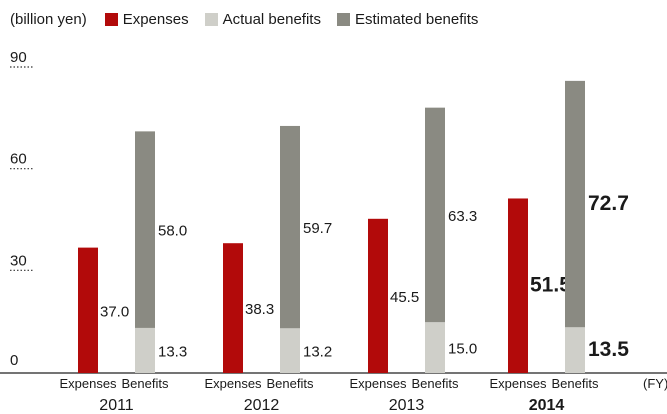 This screenshot has height=414, width=667. I want to click on data-label-expenses: 37.0, so click(114, 311).